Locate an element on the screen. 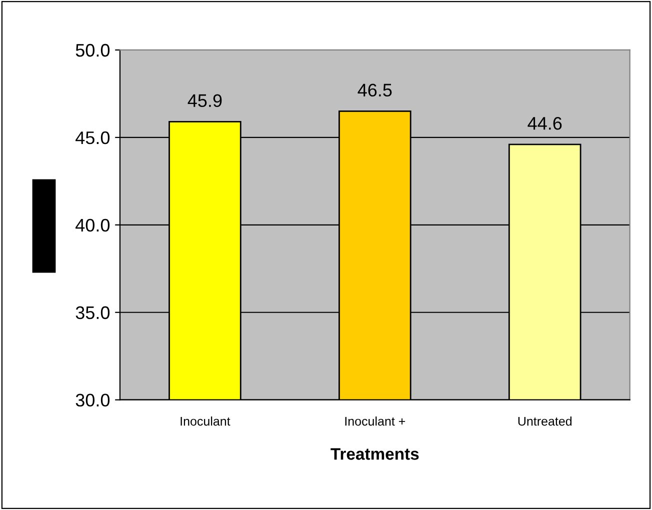  x-tick-label: Inoculant + is located at coordinates (375, 421).